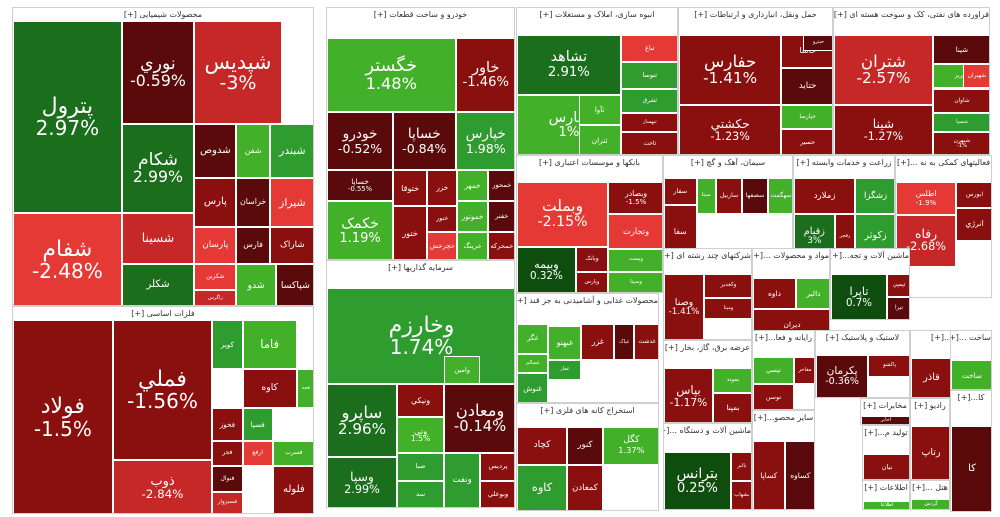 The image size is (1000, 517). What do you see at coordinates (462, 479) in the screenshot?
I see `stock-tile: ونفت` at bounding box center [462, 479].